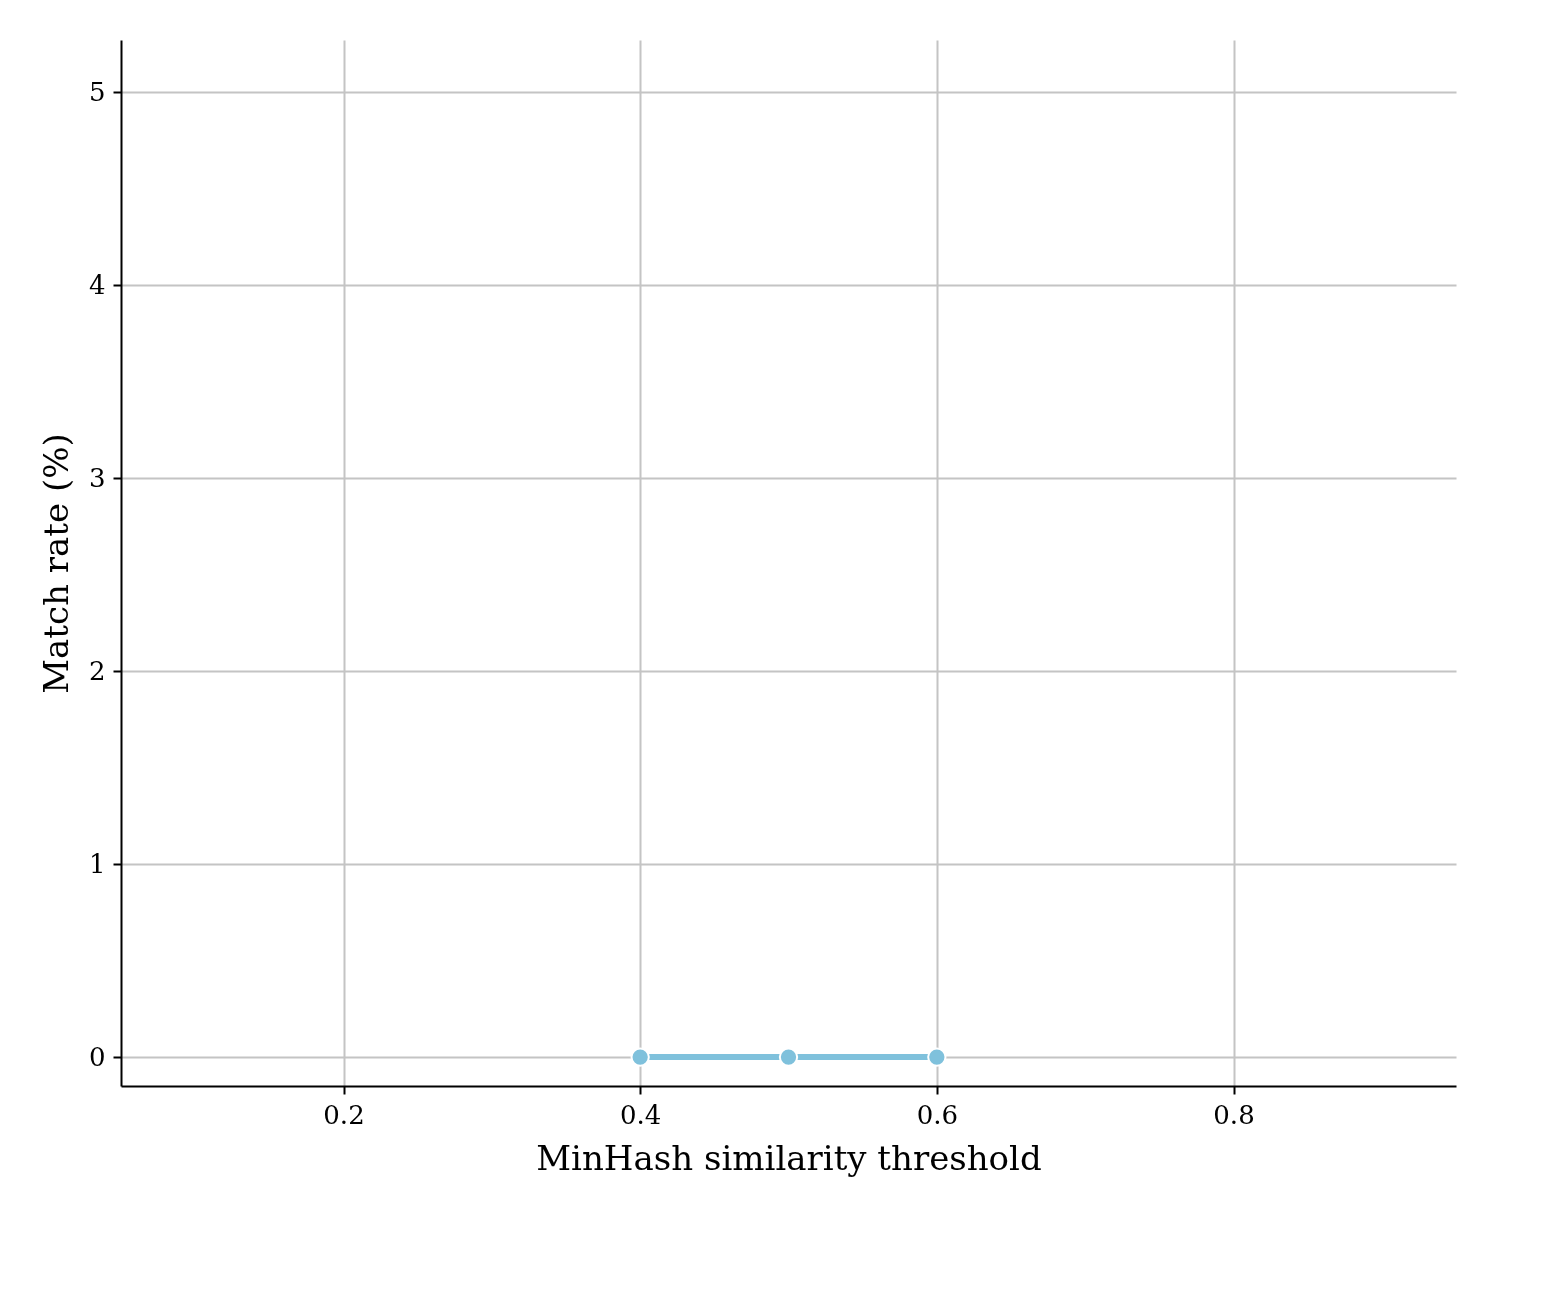  What do you see at coordinates (344, 1114) in the screenshot?
I see `x-tick-label: 0.2` at bounding box center [344, 1114].